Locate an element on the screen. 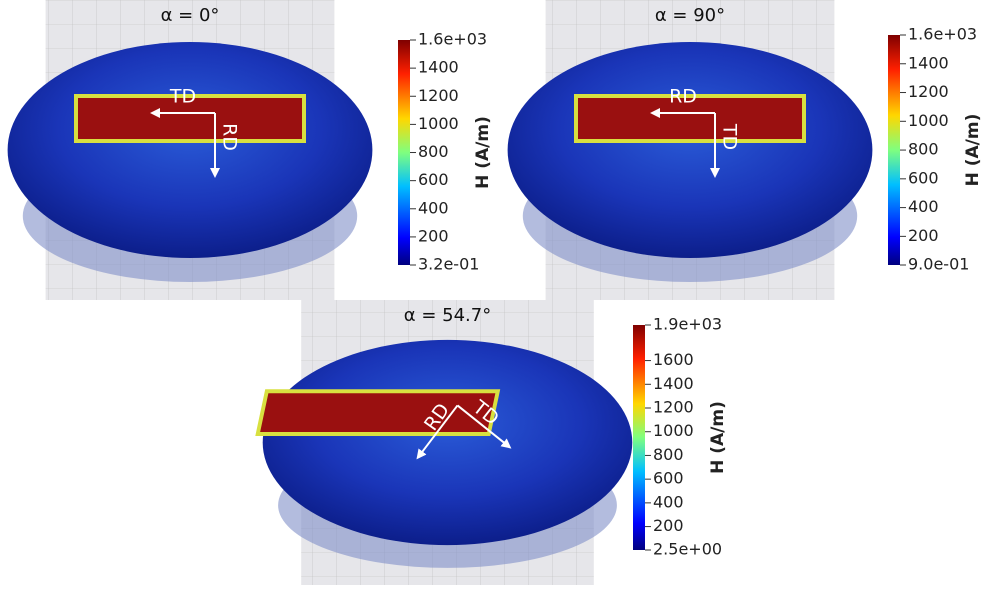  panel-title: α = 54.7° is located at coordinates (447, 315).